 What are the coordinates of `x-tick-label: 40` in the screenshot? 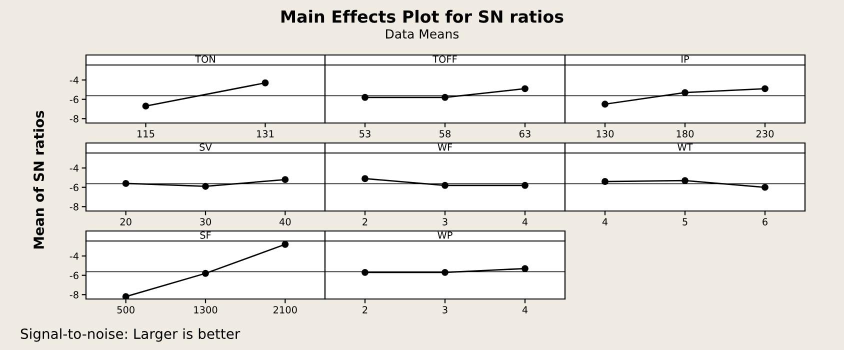 It's located at (285, 222).